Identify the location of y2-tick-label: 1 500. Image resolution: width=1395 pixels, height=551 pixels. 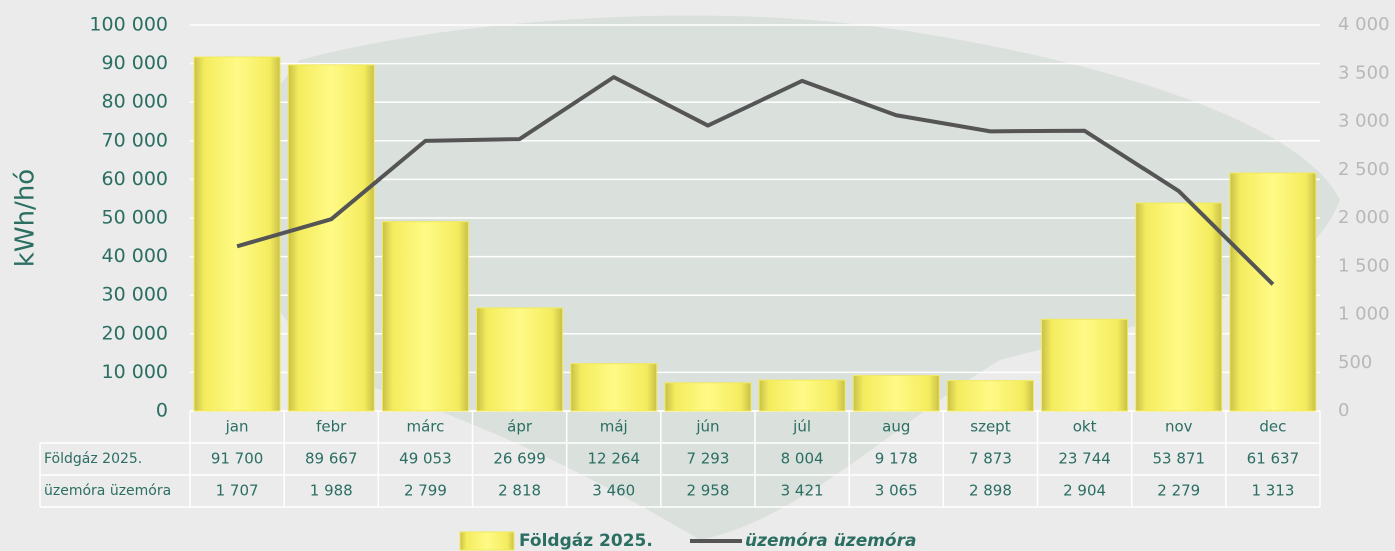
(1364, 265).